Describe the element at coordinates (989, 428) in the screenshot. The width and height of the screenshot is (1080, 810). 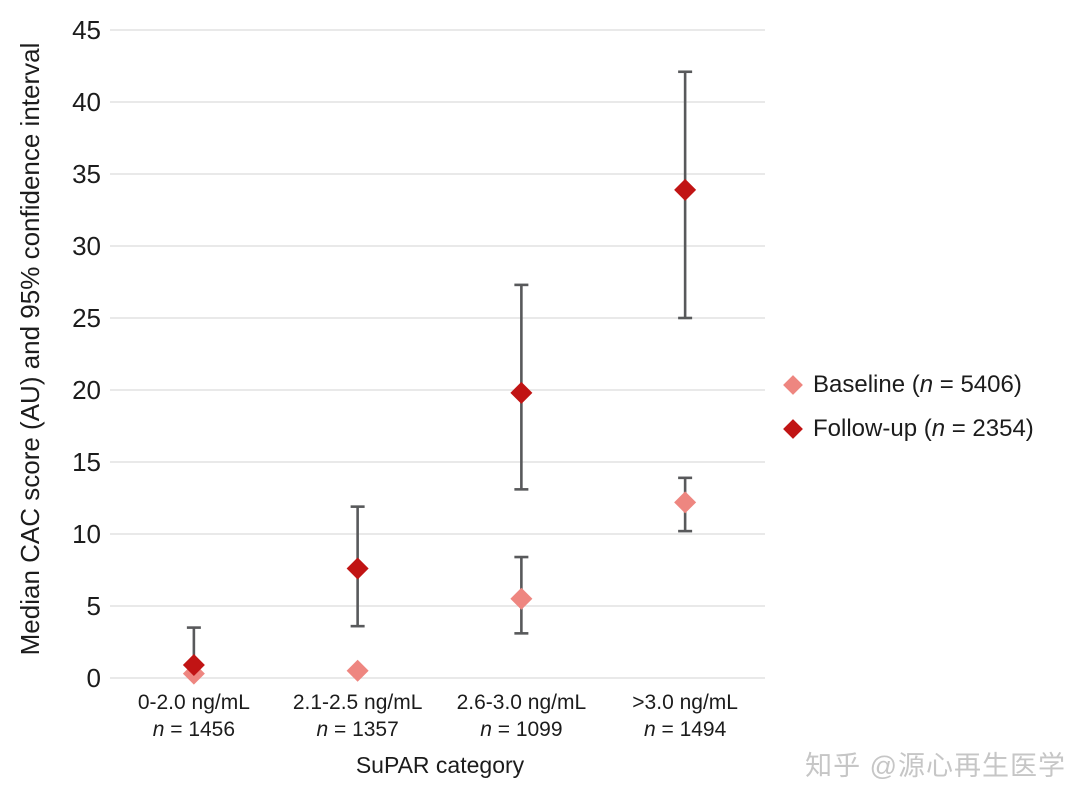
I see `legend-label-followup-post: = 2354)` at that location.